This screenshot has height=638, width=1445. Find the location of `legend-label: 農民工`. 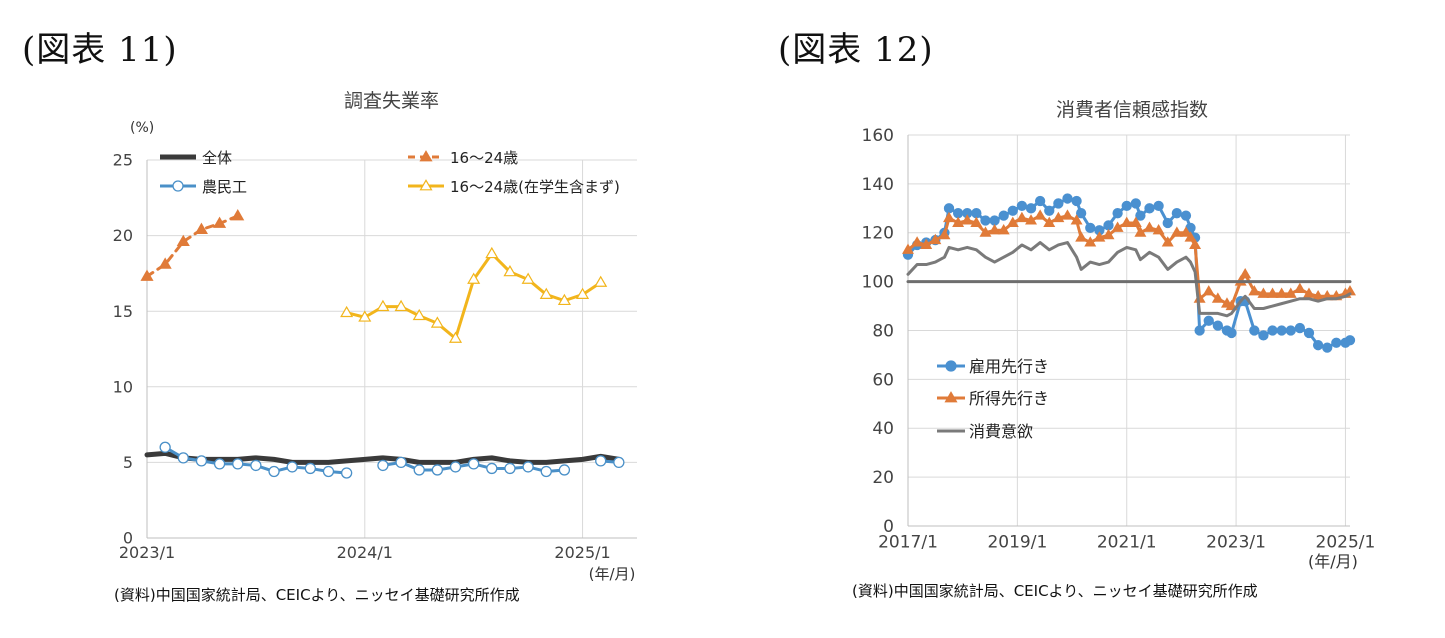

legend-label: 農民工 is located at coordinates (224, 187).